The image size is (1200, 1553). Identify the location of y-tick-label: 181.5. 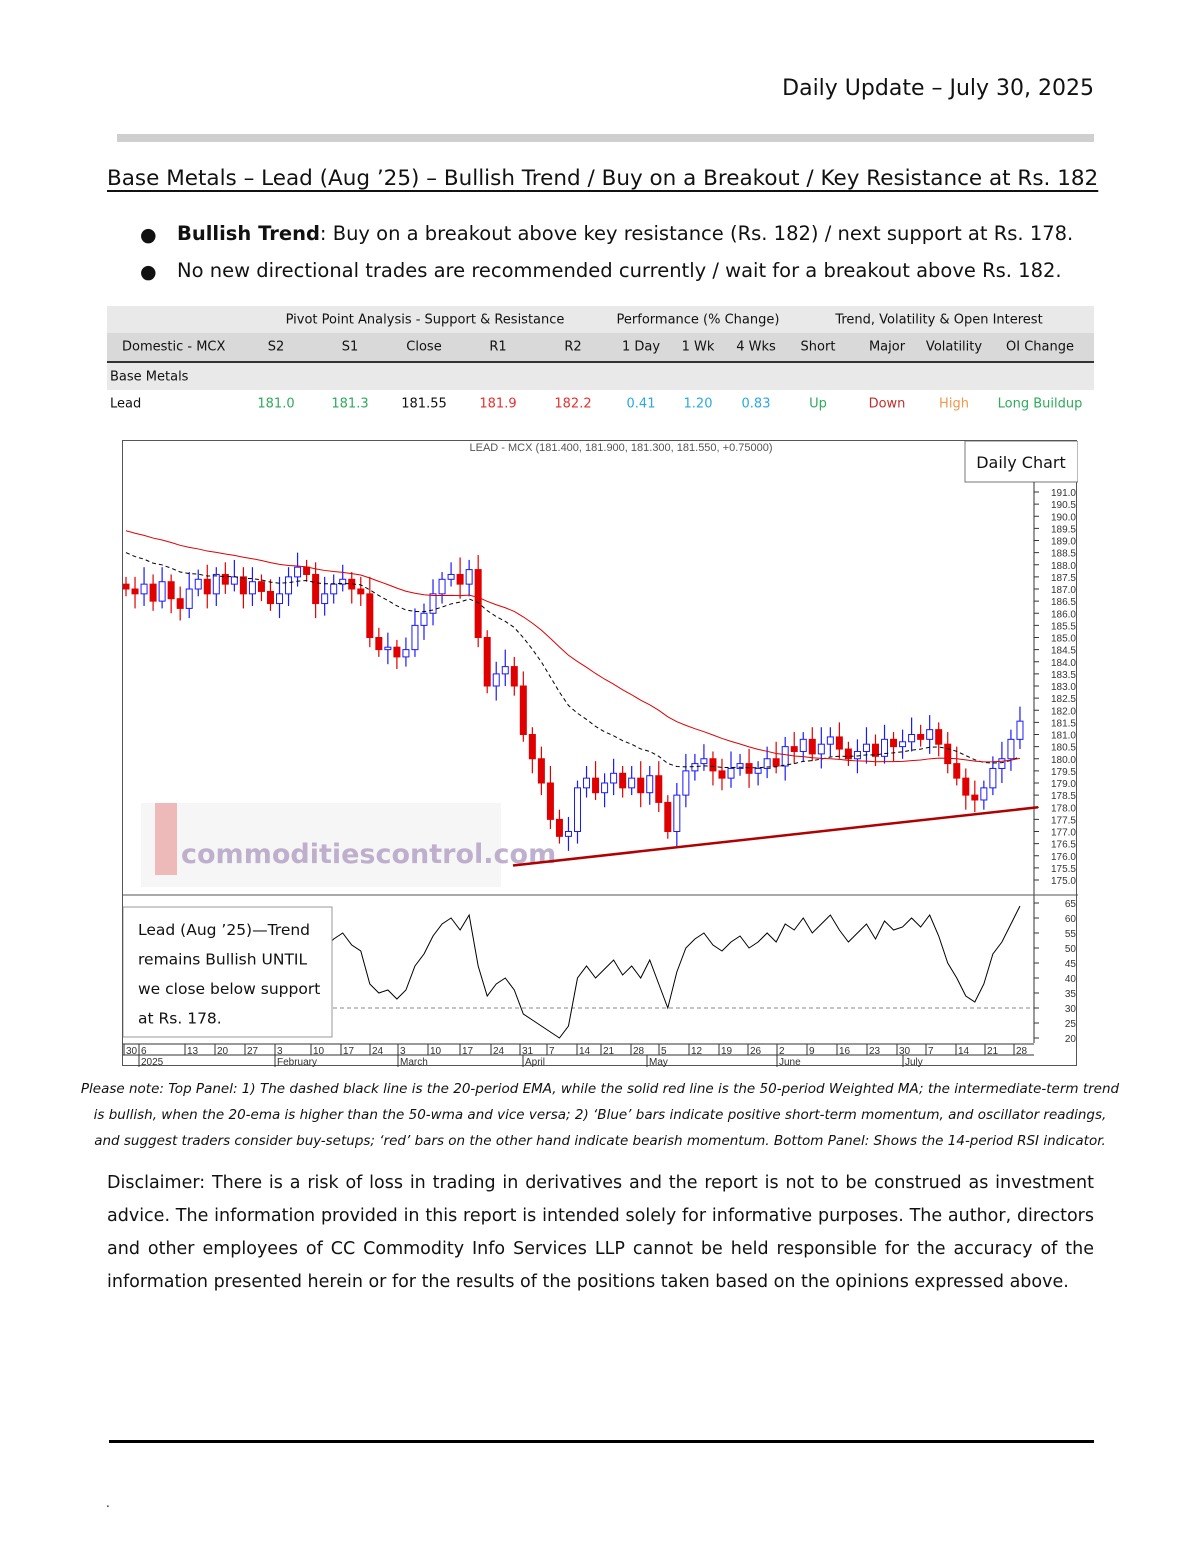
(1063, 723).